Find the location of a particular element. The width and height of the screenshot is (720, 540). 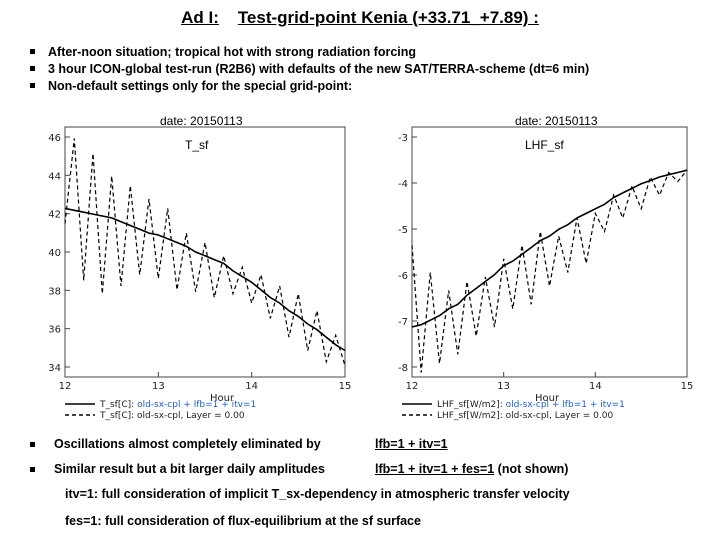

y-tick-label: -6 is located at coordinates (403, 276).